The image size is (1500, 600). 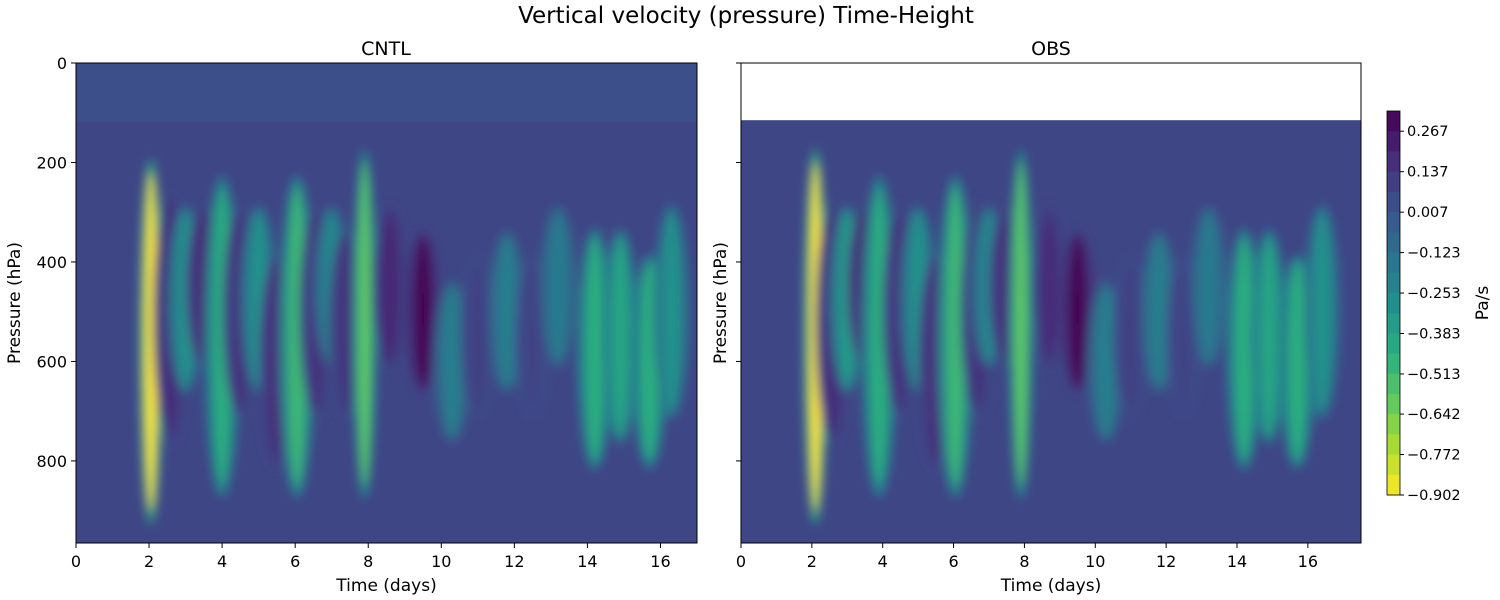 I want to click on y-tick-label: 200, so click(x=51, y=162).